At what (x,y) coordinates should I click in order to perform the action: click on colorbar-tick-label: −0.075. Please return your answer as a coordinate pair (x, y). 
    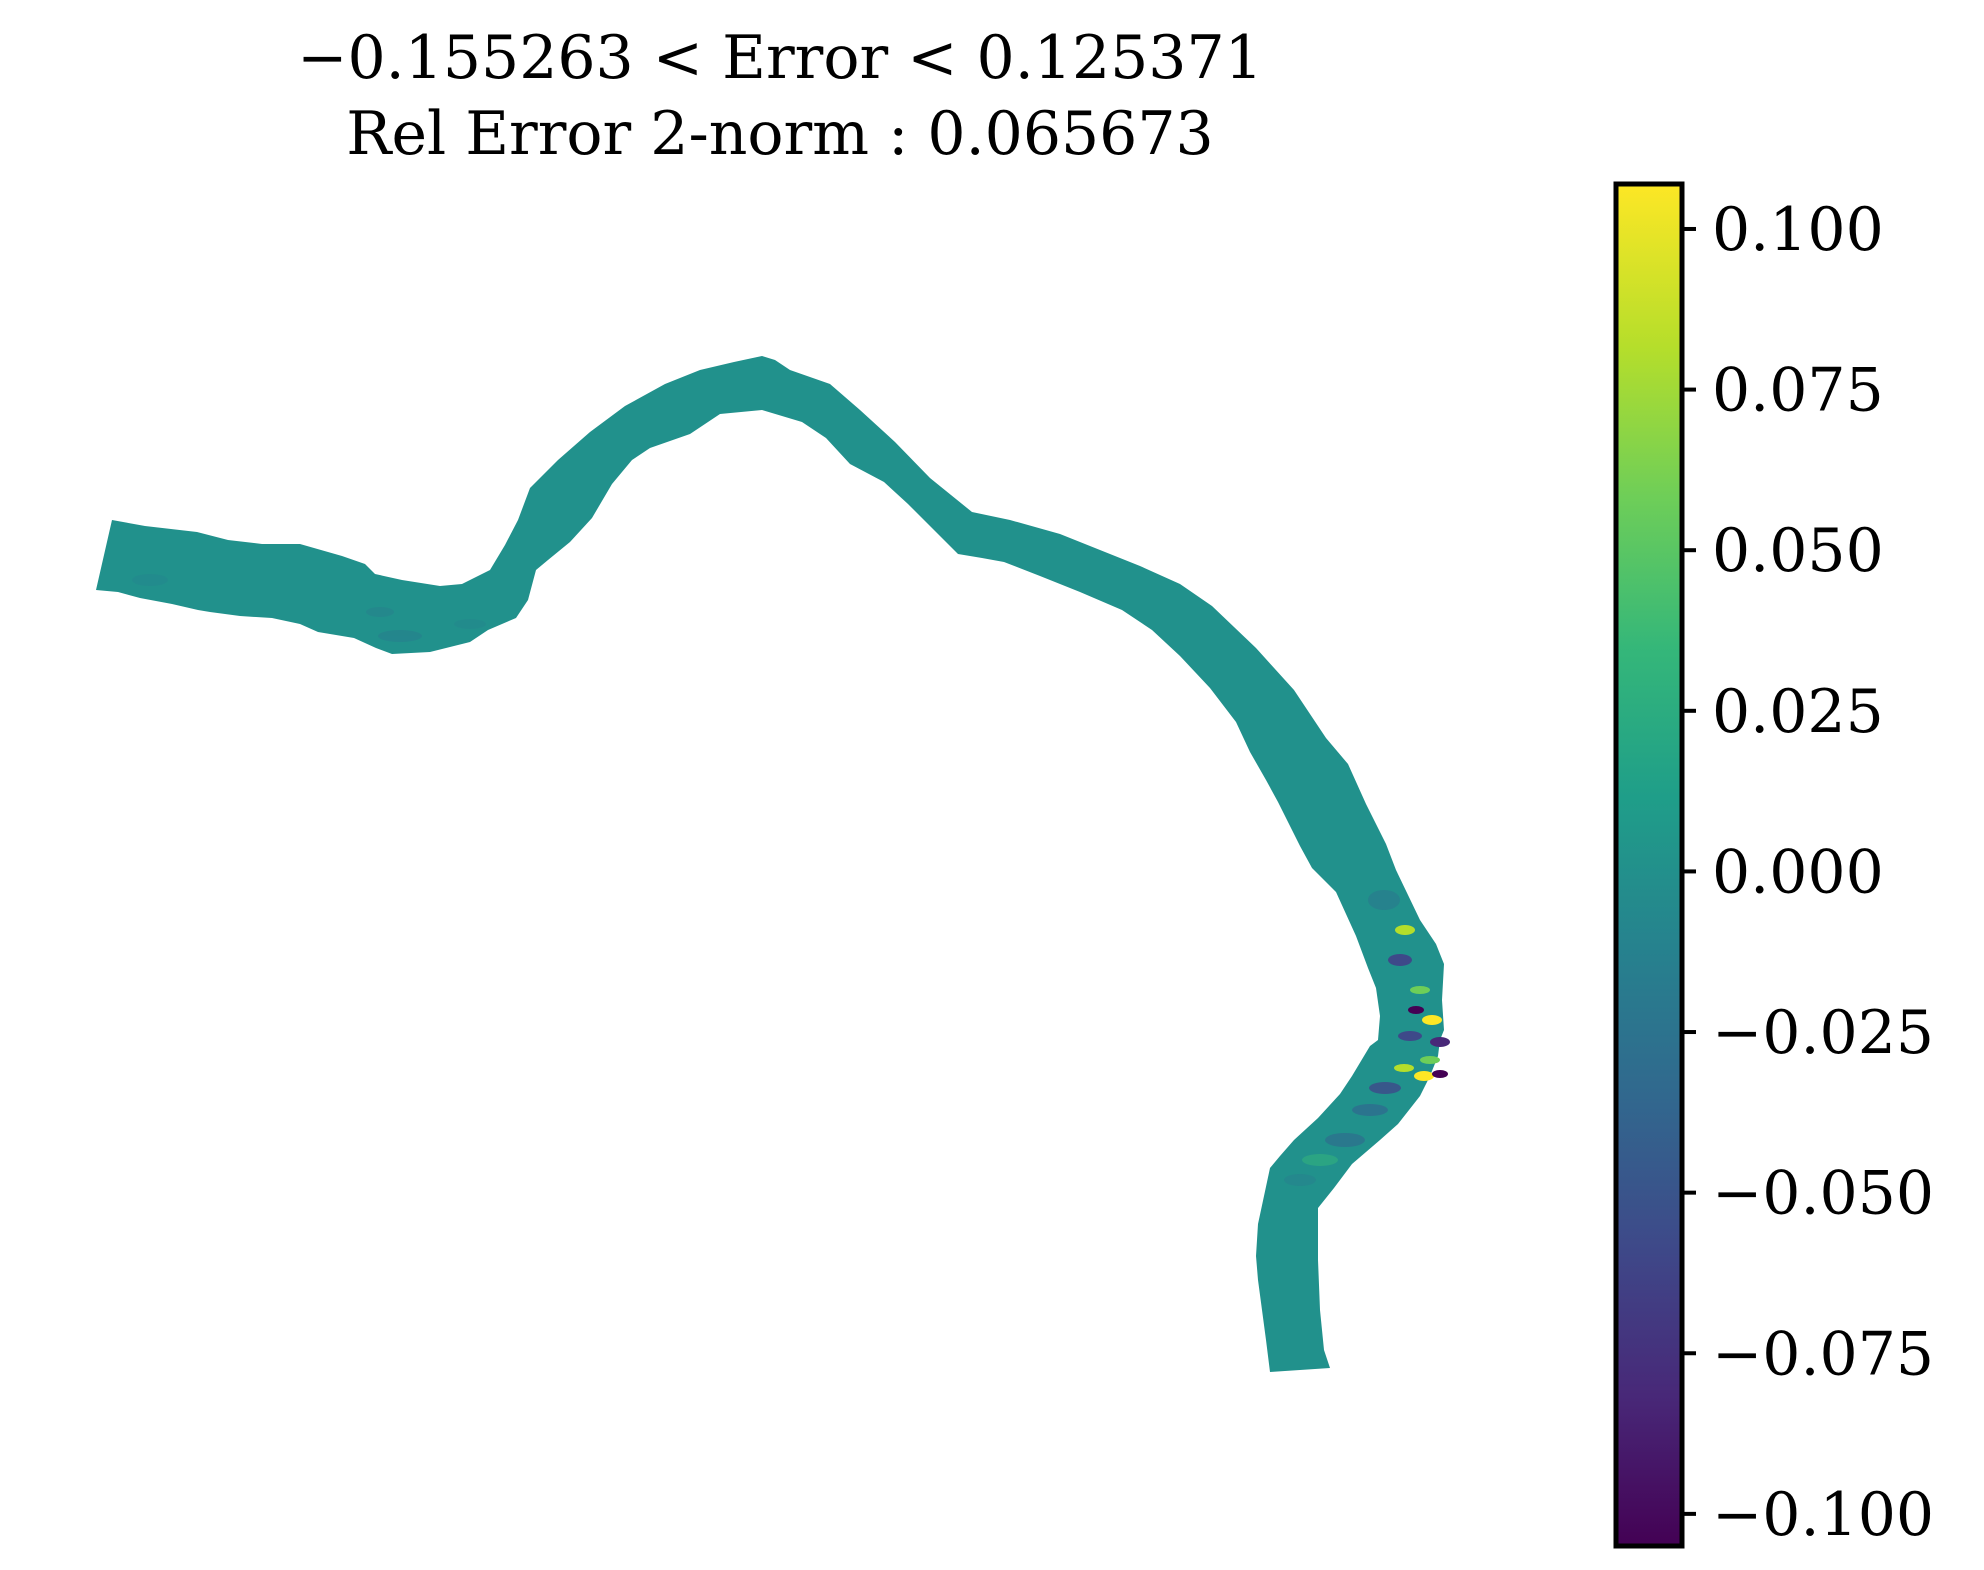
    Looking at the image, I should click on (1823, 1354).